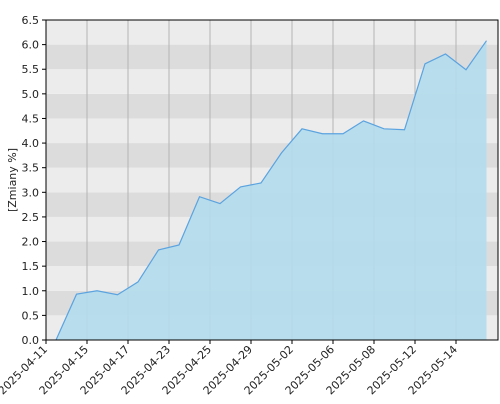 Image resolution: width=500 pixels, height=404 pixels. Describe the element at coordinates (31, 20) in the screenshot. I see `y-tick-label: 6.5` at that location.